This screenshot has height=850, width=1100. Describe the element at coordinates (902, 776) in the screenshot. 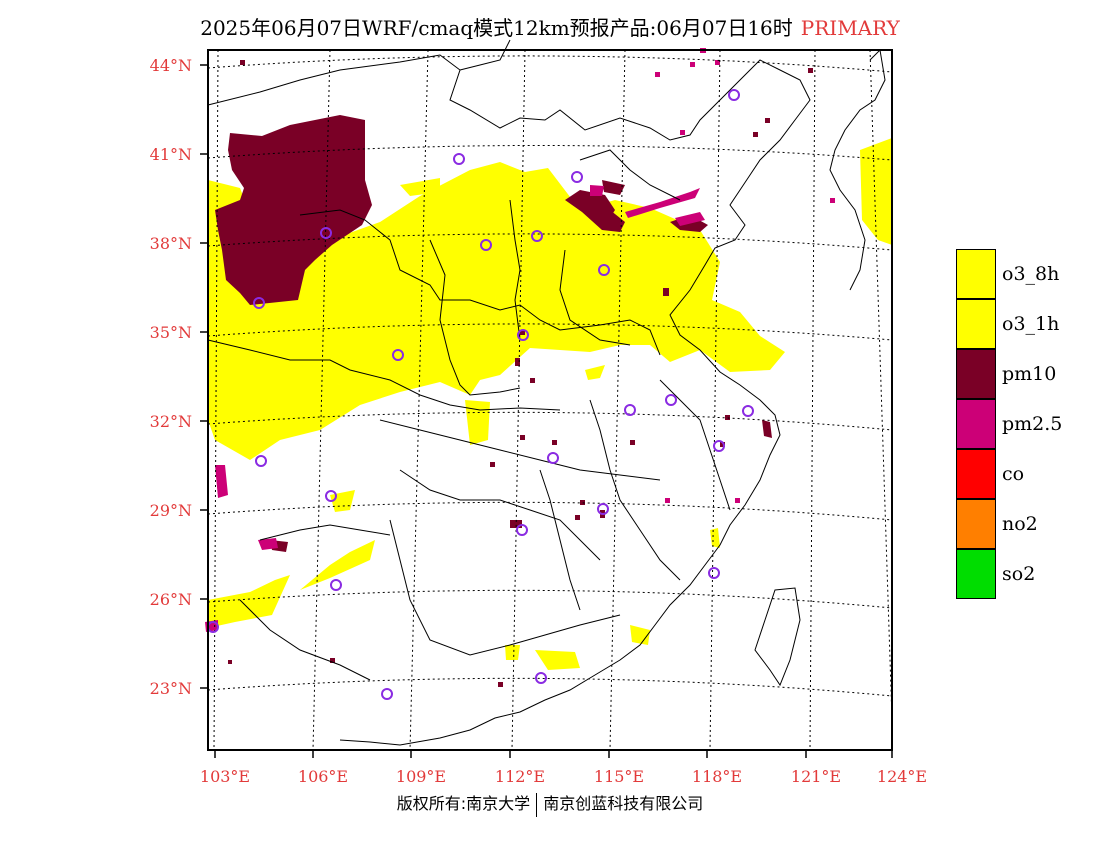

I see `lon-label: 124°E` at that location.